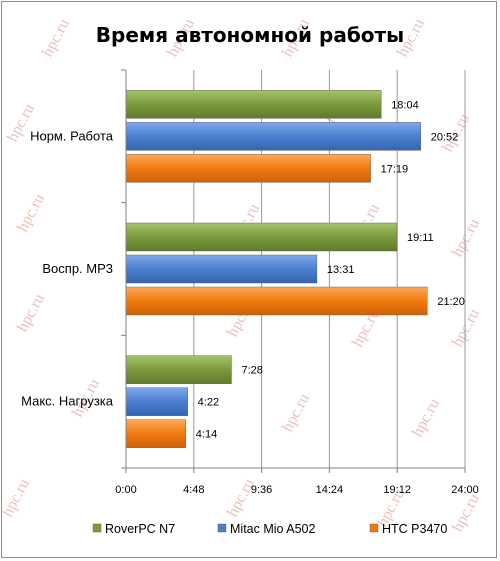  Describe the element at coordinates (397, 490) in the screenshot. I see `x-tick-label: 19:12` at that location.